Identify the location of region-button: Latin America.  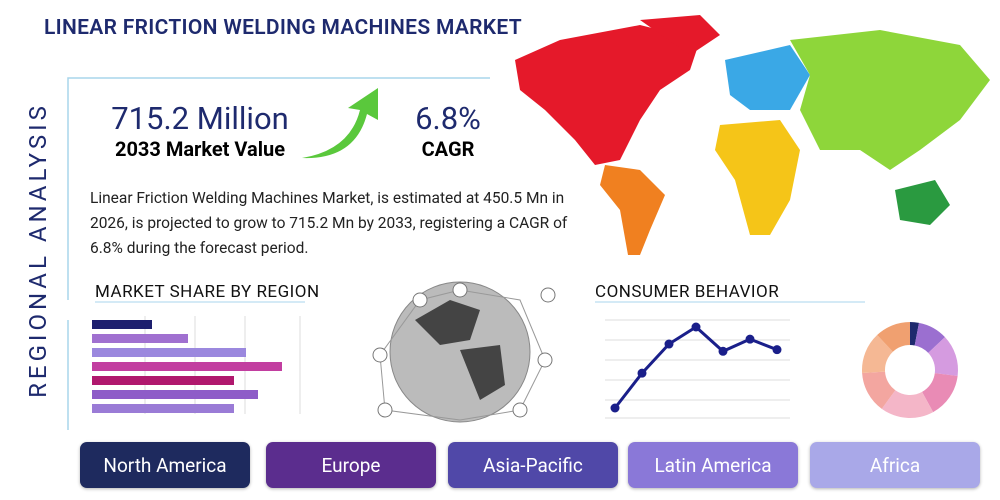
(713, 465).